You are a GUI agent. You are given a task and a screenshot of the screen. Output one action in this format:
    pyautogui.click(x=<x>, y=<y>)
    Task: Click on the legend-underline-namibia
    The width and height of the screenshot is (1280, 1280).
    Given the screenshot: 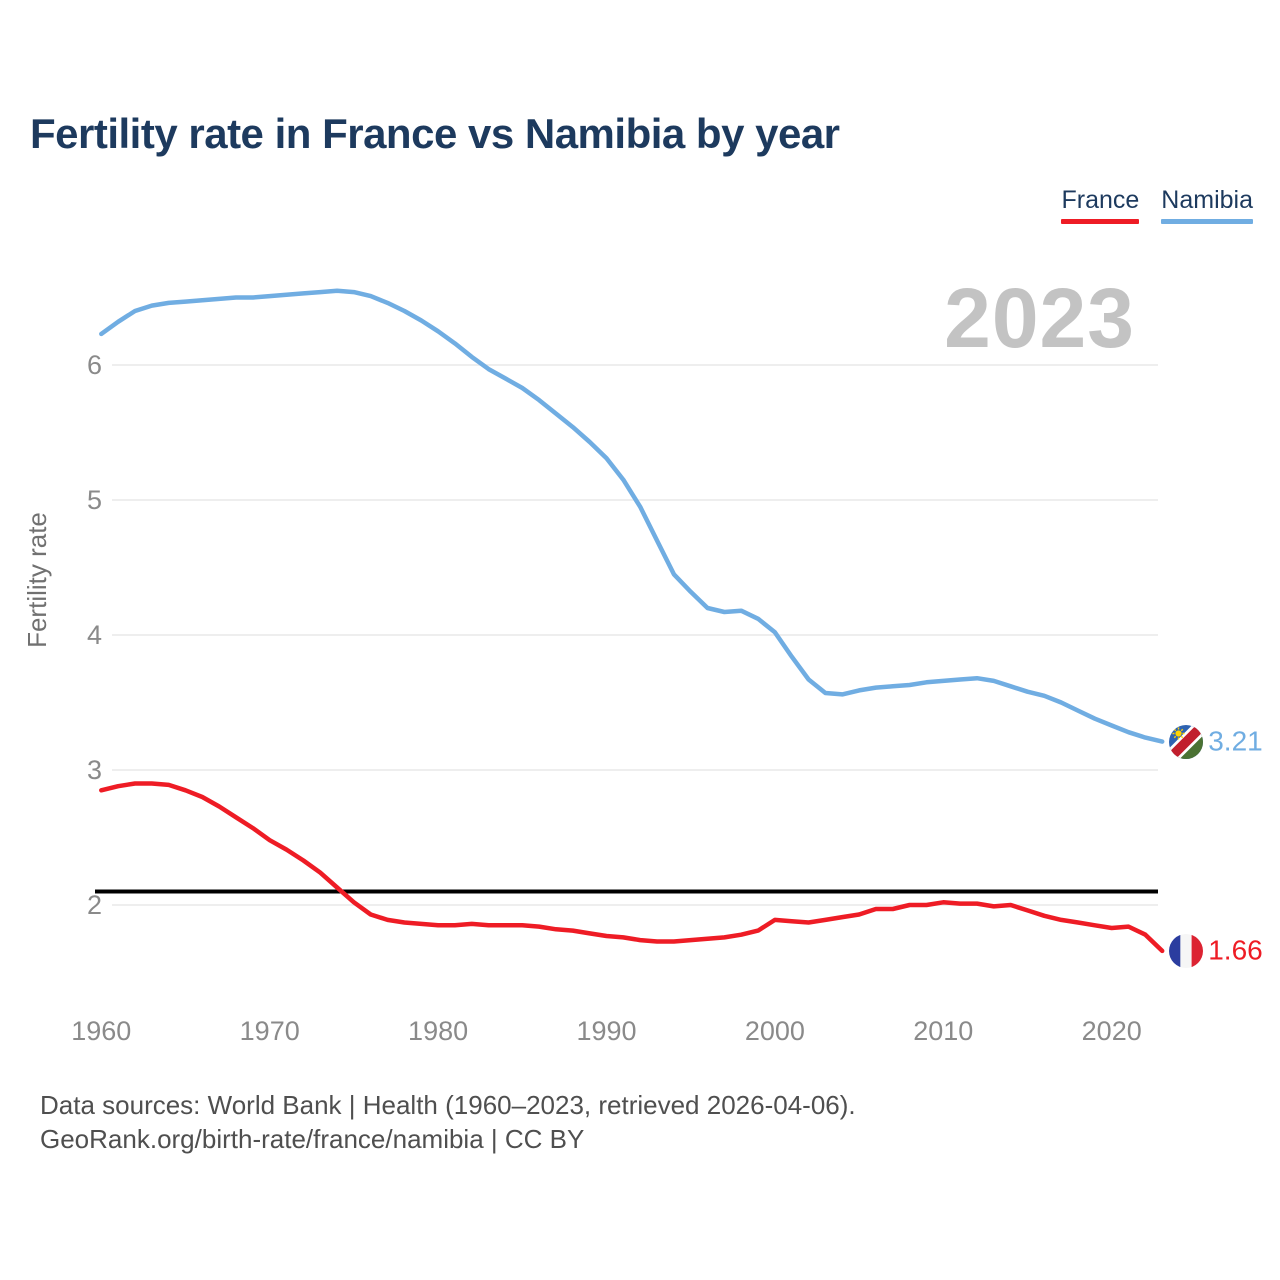 What is the action you would take?
    pyautogui.click(x=1207, y=221)
    